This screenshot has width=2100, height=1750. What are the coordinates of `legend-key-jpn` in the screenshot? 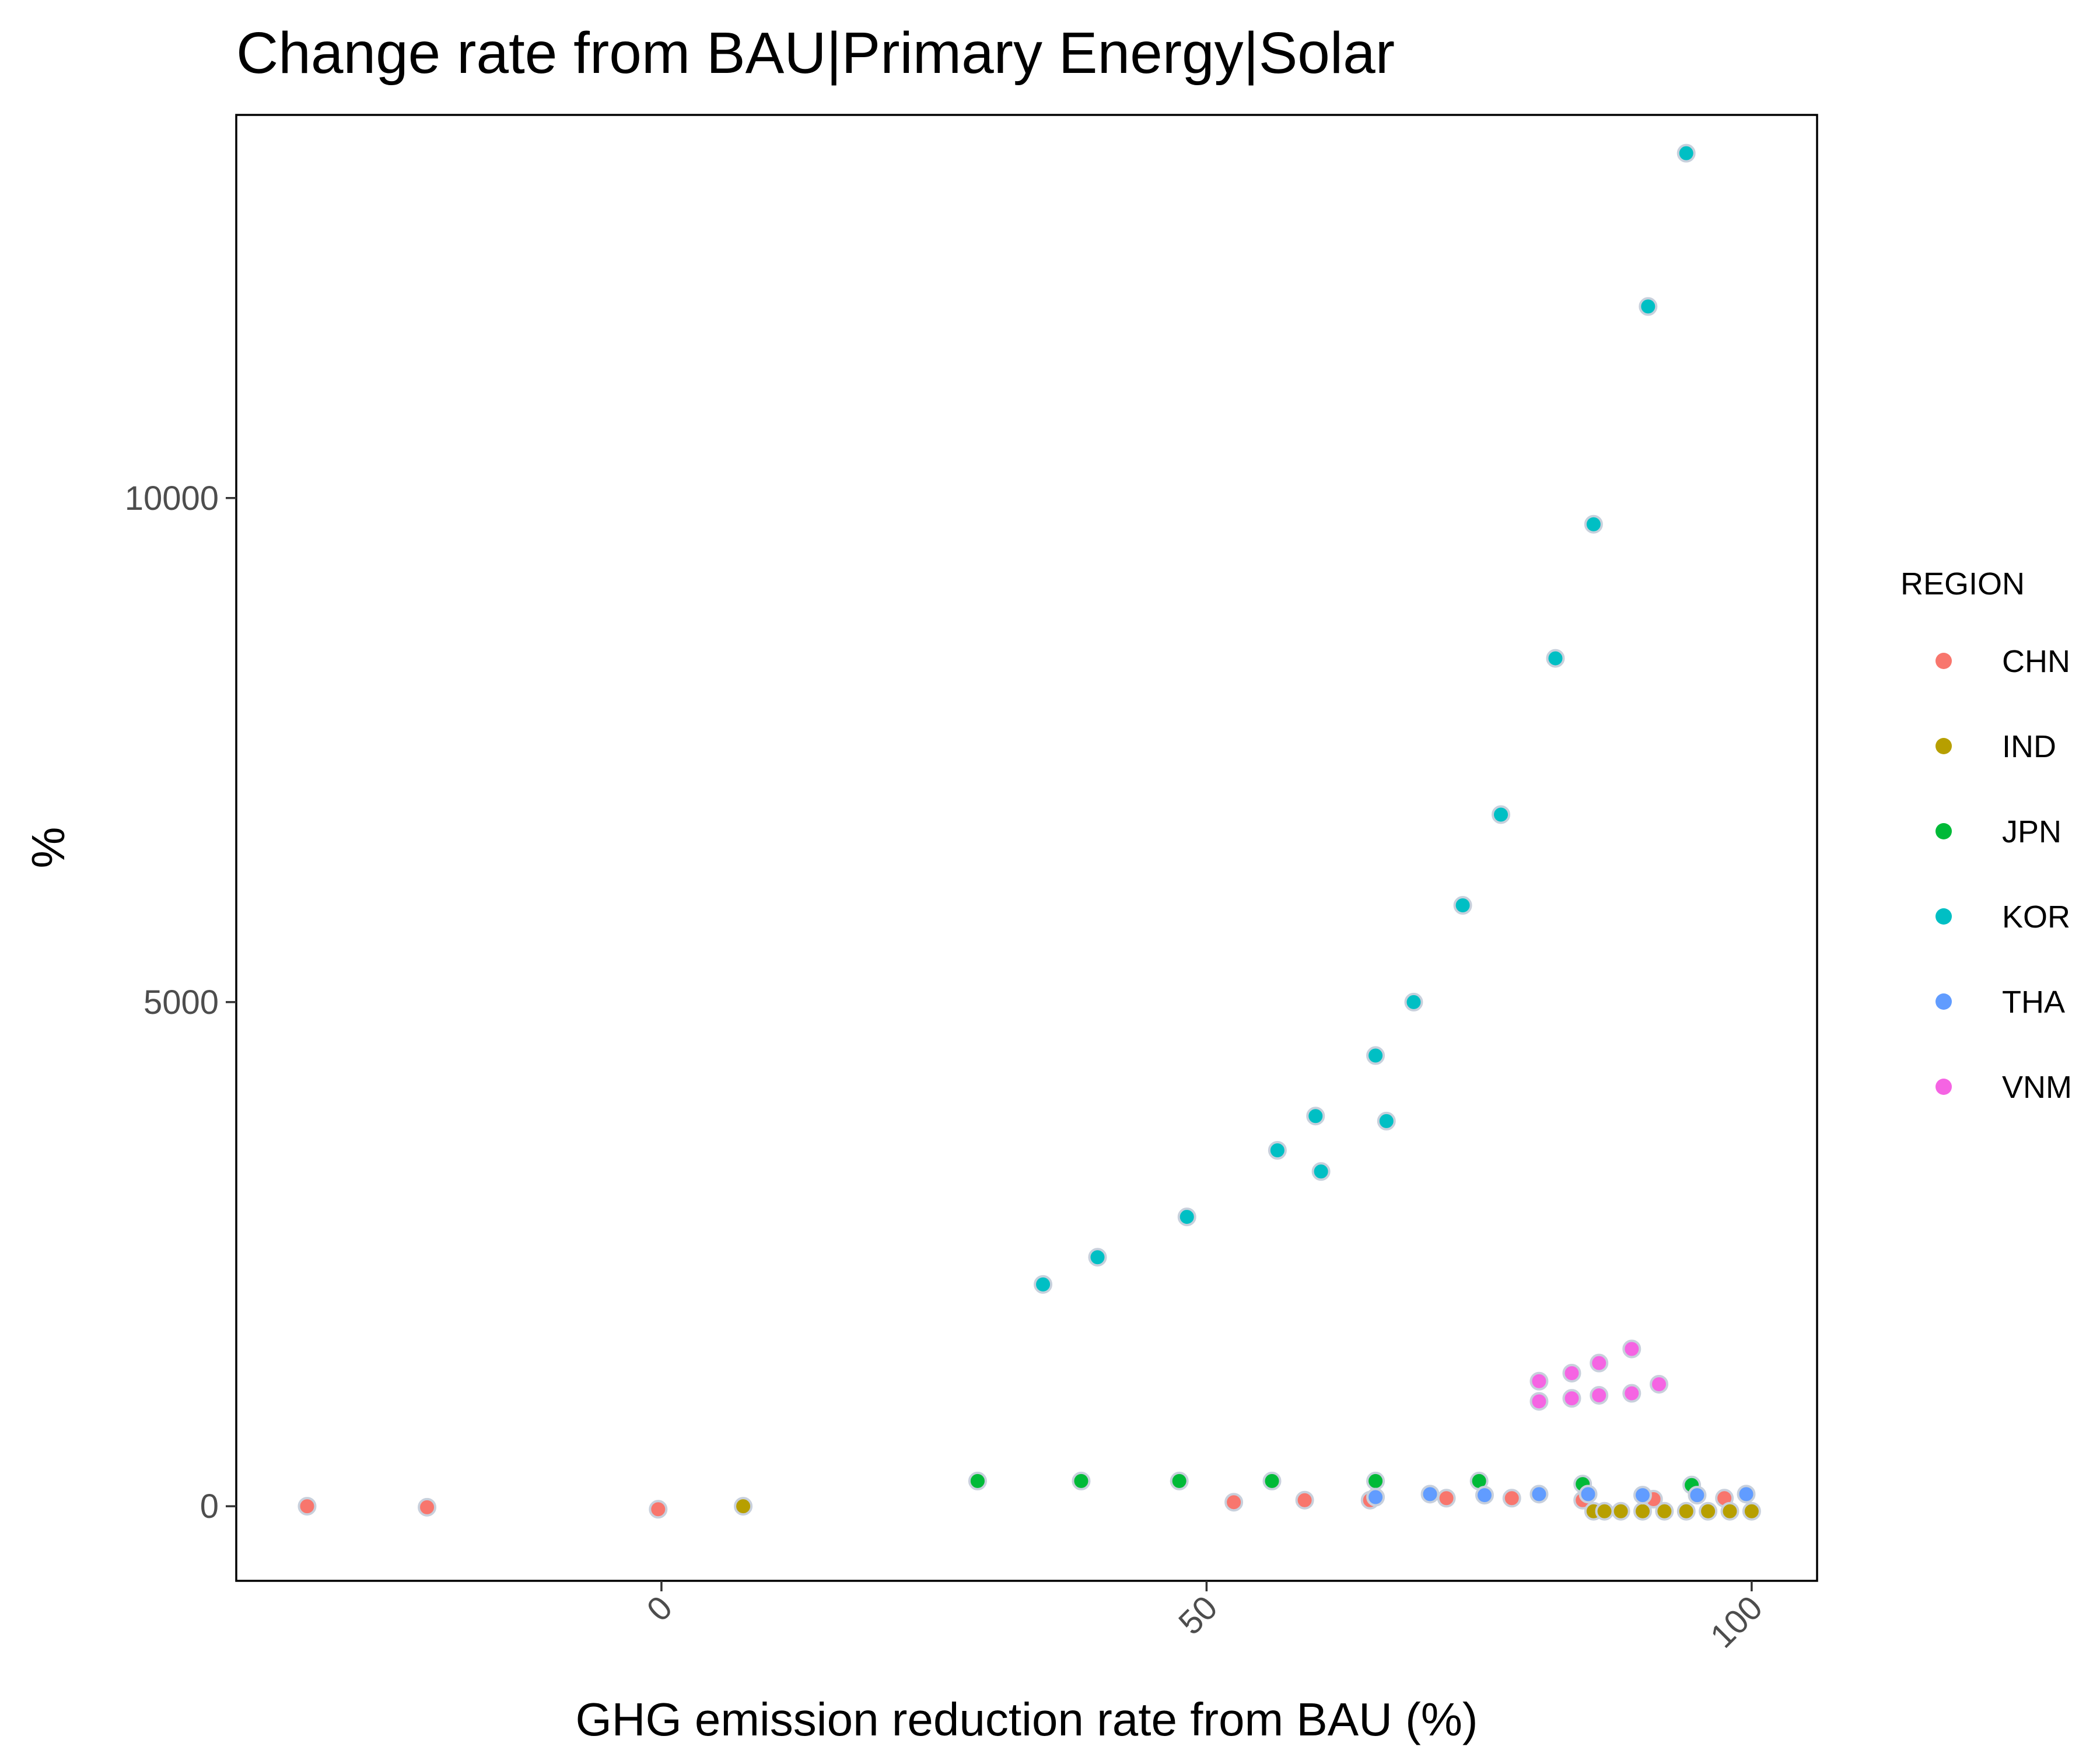 It's located at (1944, 831).